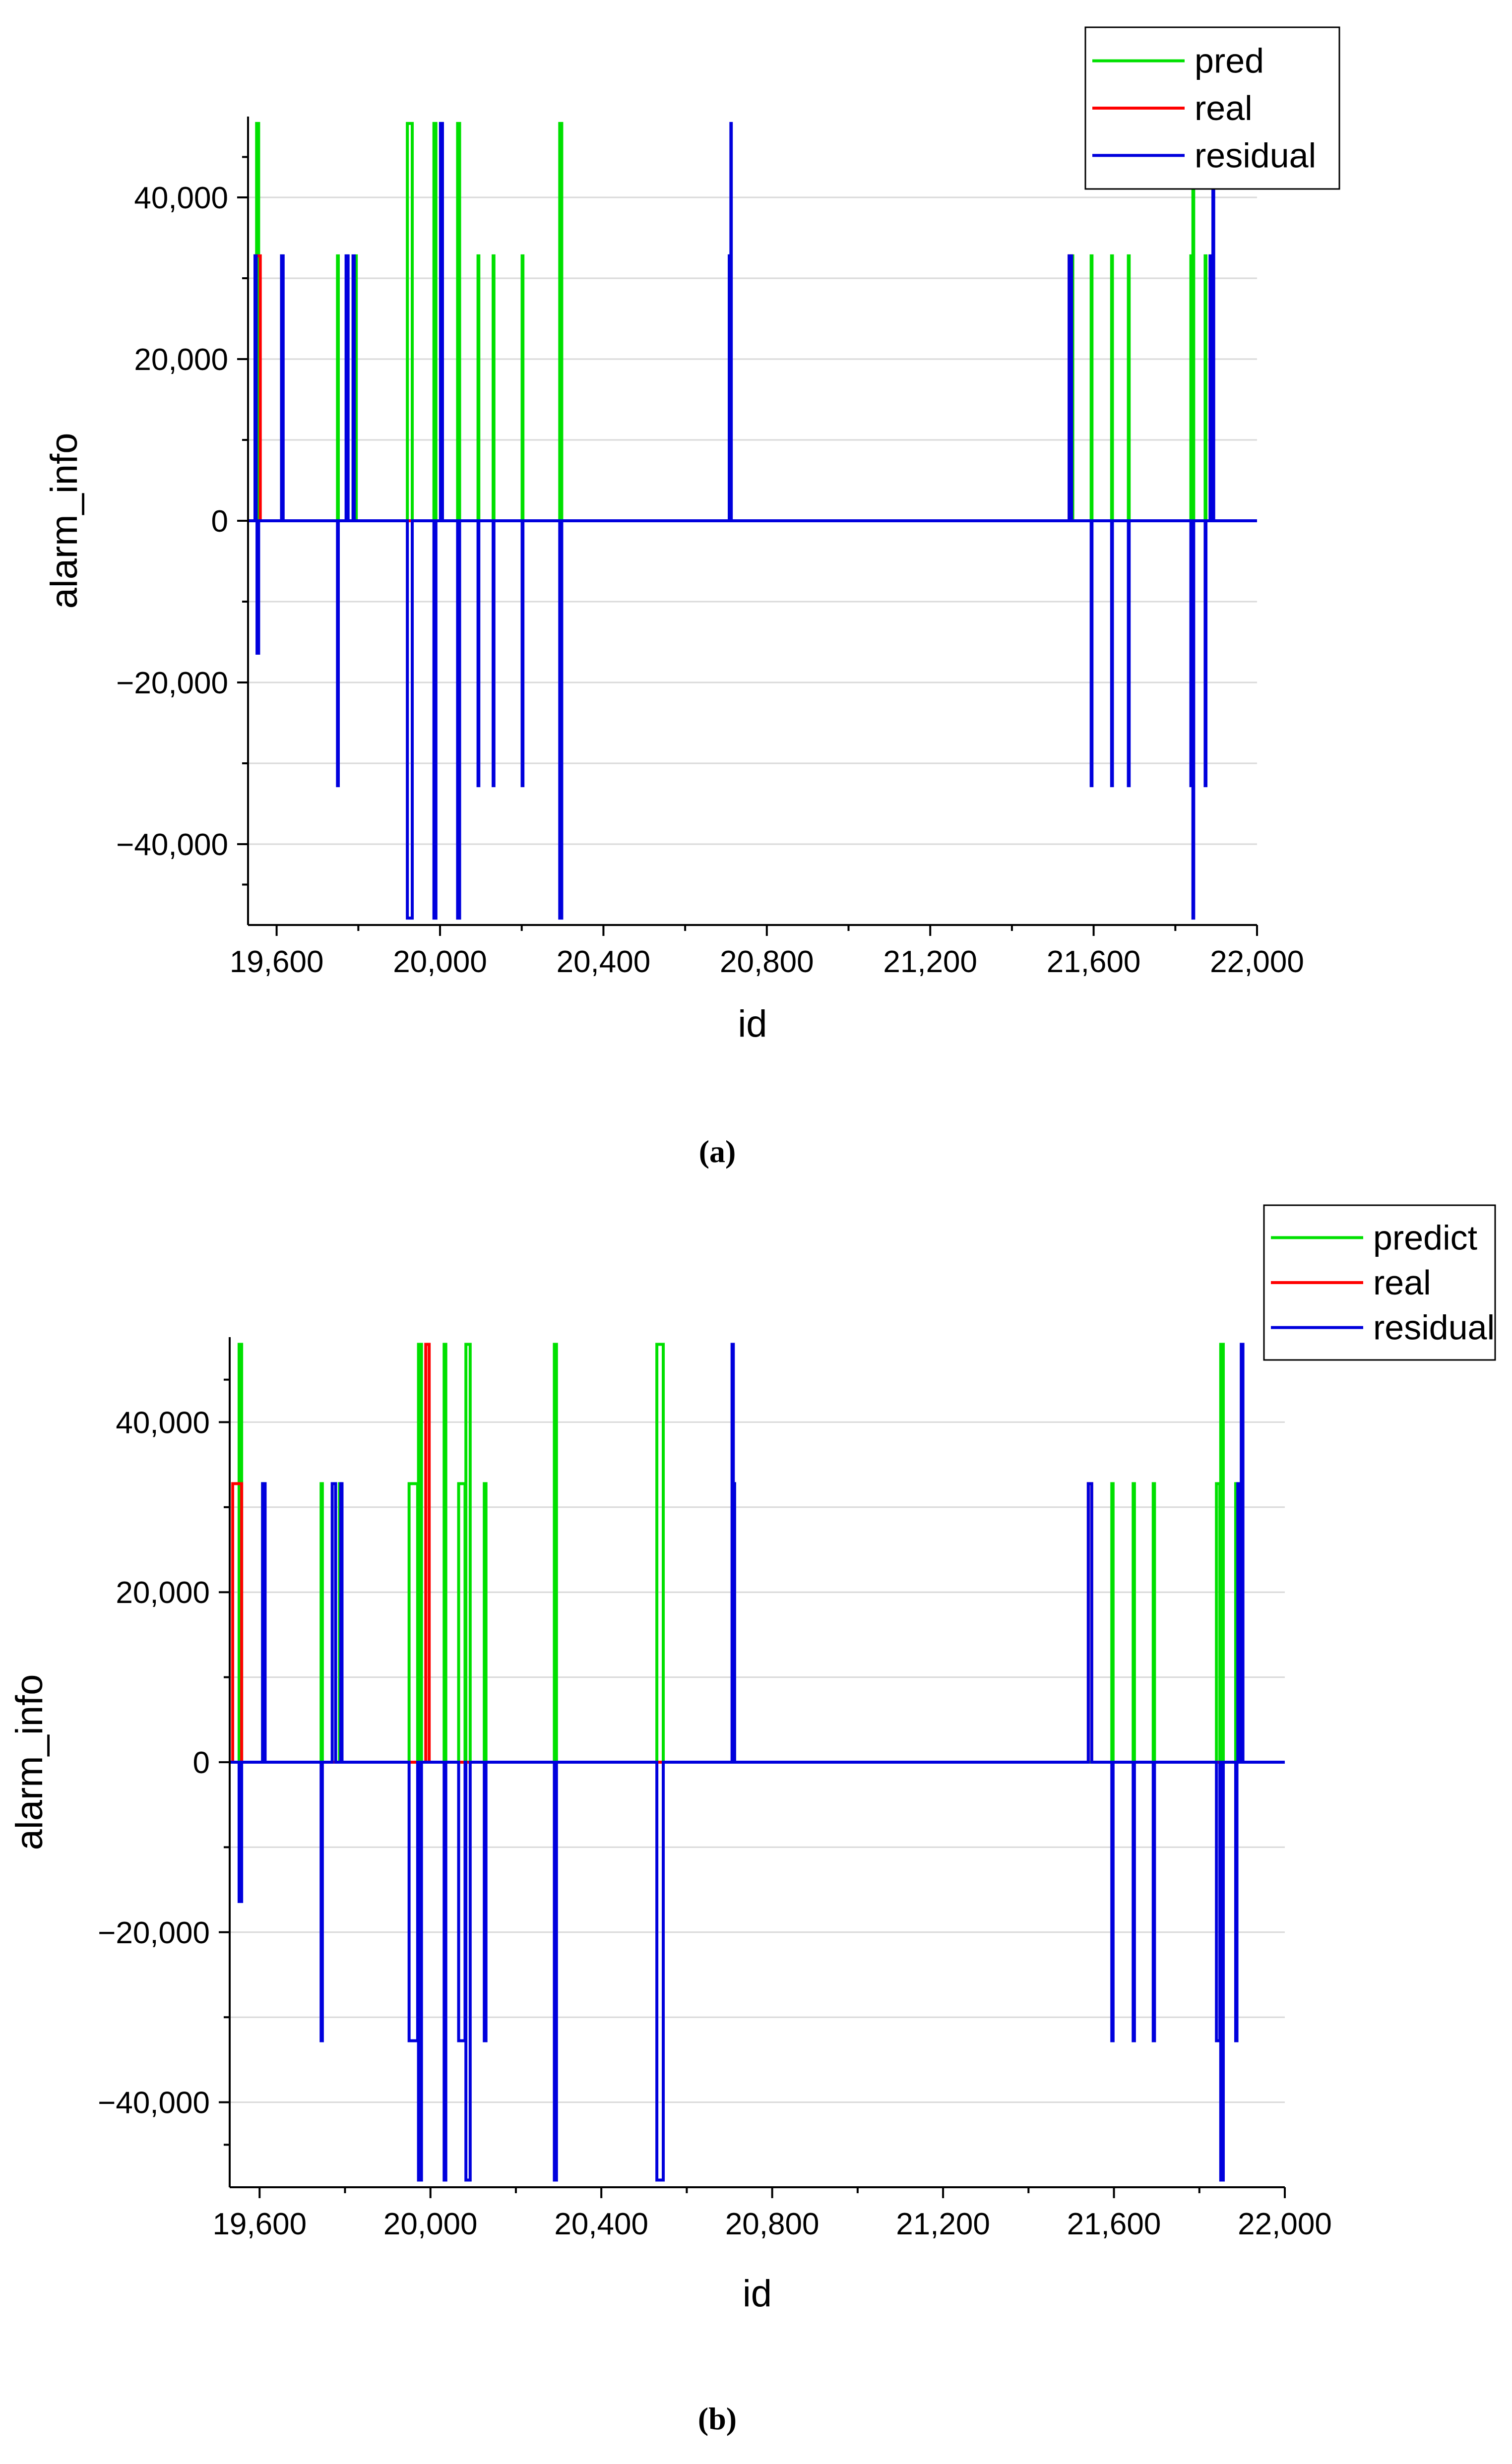 The width and height of the screenshot is (1512, 2464). Describe the element at coordinates (717, 2418) in the screenshot. I see `caption-b: (b)` at that location.